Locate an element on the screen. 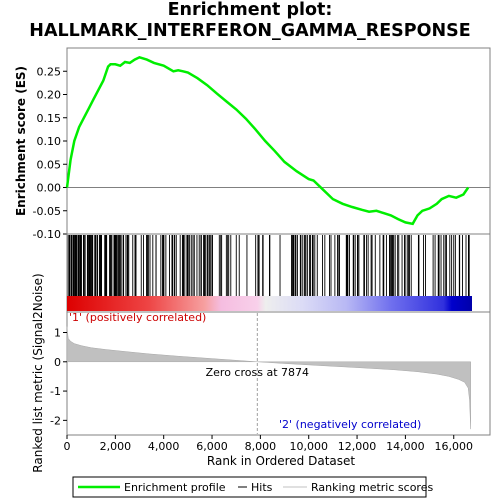 This screenshot has width=500, height=500. x-tick-label: 8,000 is located at coordinates (261, 446).